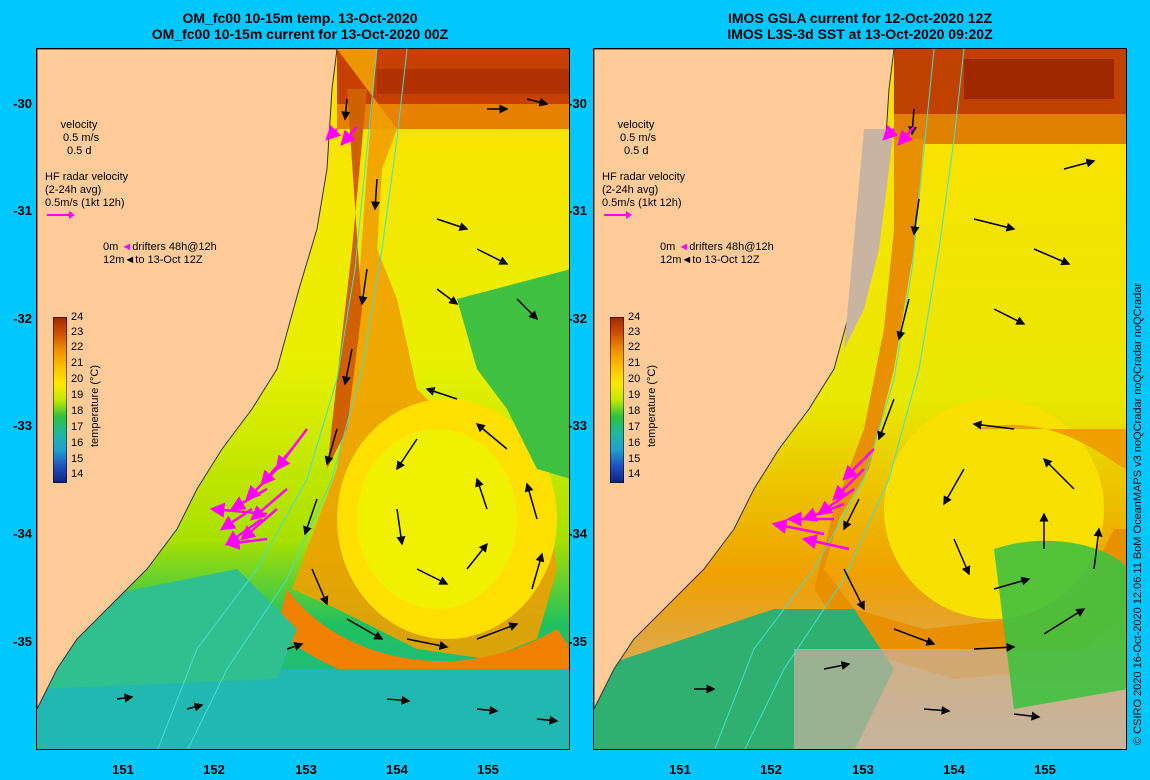 This screenshot has width=1150, height=780. Describe the element at coordinates (771, 769) in the screenshot. I see `x-tick-right: 152` at that location.